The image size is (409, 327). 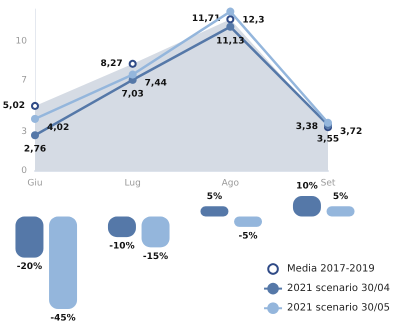 I want to click on y-tick-label: 0, so click(x=24, y=171).